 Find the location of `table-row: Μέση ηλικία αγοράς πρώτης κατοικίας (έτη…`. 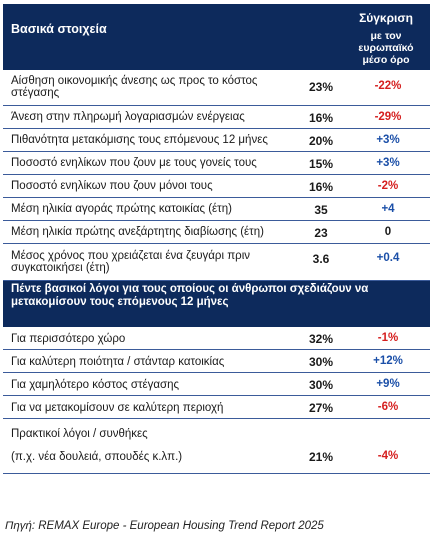

table-row: Μέση ηλικία αγοράς πρώτης κατοικίας (έτη… is located at coordinates (216, 209).